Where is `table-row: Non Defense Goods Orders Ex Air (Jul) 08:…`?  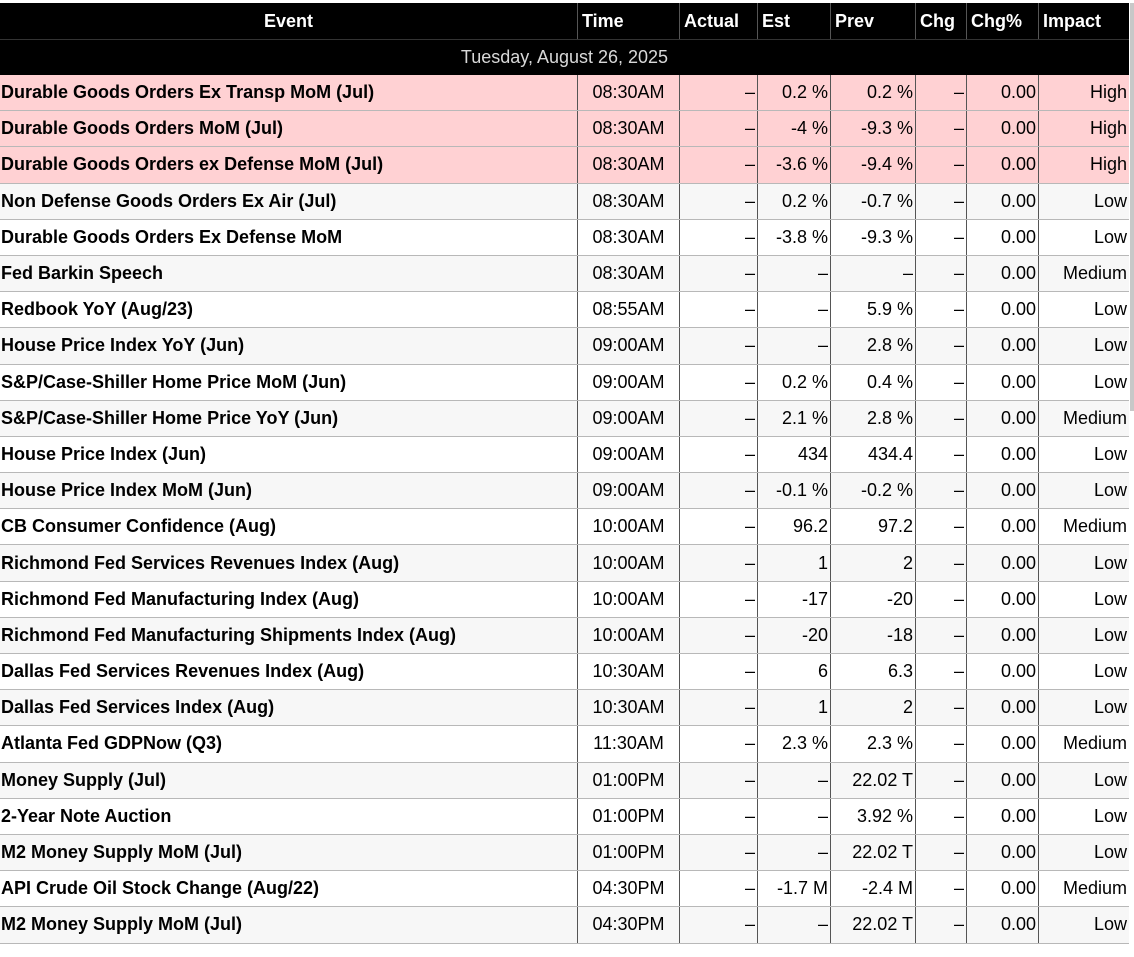 table-row: Non Defense Goods Orders Ex Air (Jul) 08:… is located at coordinates (564, 201).